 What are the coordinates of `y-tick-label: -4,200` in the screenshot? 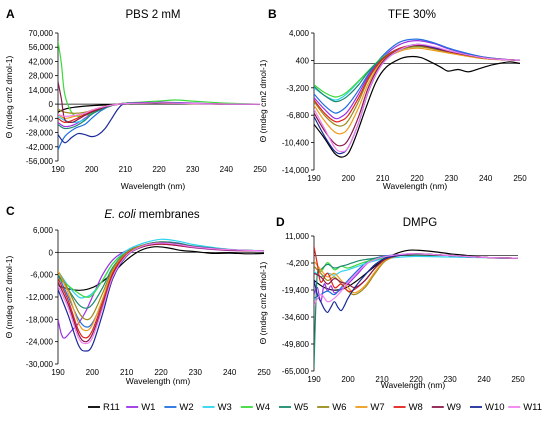 It's located at (297, 263).